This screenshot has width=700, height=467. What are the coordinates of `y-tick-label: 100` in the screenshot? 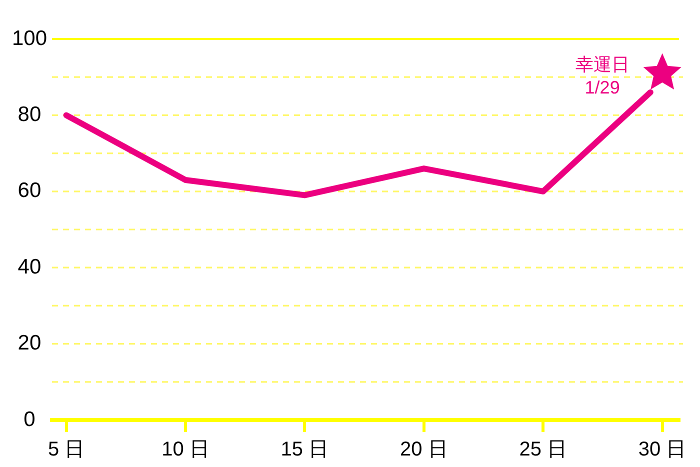 It's located at (30, 38).